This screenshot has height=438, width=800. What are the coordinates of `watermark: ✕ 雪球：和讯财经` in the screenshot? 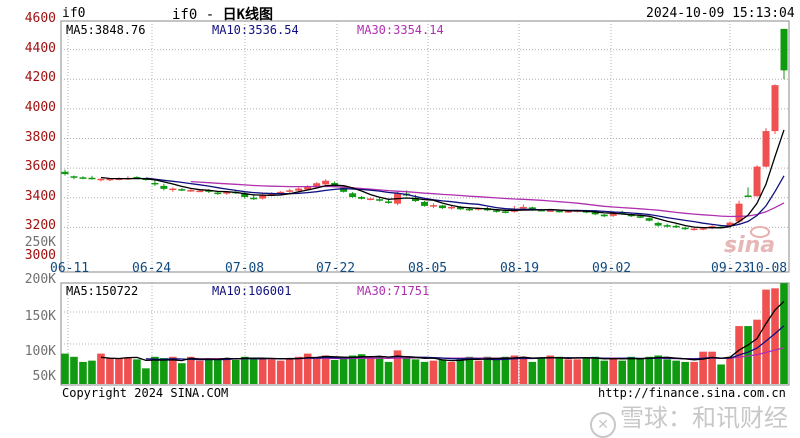 It's located at (689, 418).